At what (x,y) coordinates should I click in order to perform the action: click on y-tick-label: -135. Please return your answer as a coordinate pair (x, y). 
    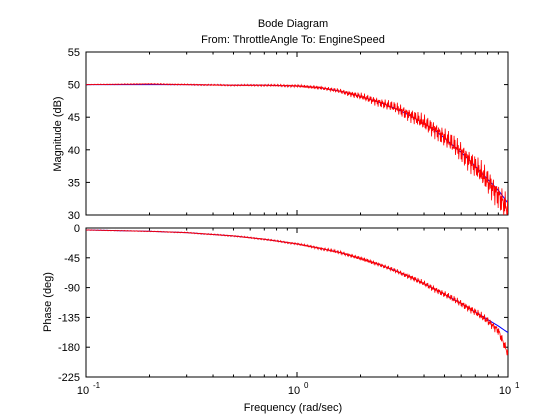
    Looking at the image, I should click on (69, 318).